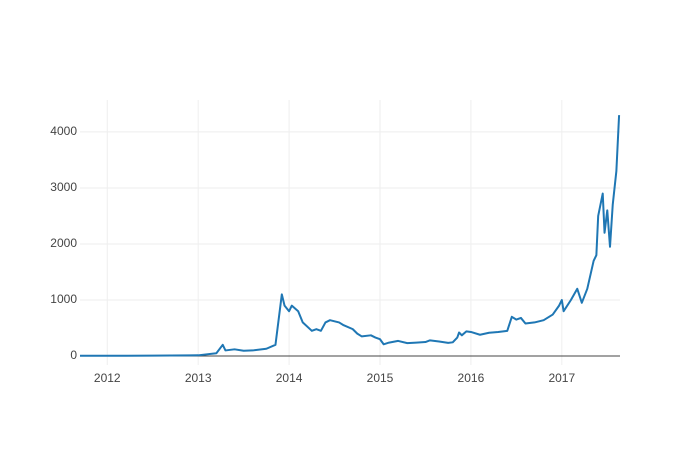 The height and width of the screenshot is (455, 700). What do you see at coordinates (107, 378) in the screenshot?
I see `x-tick-label: 2012` at bounding box center [107, 378].